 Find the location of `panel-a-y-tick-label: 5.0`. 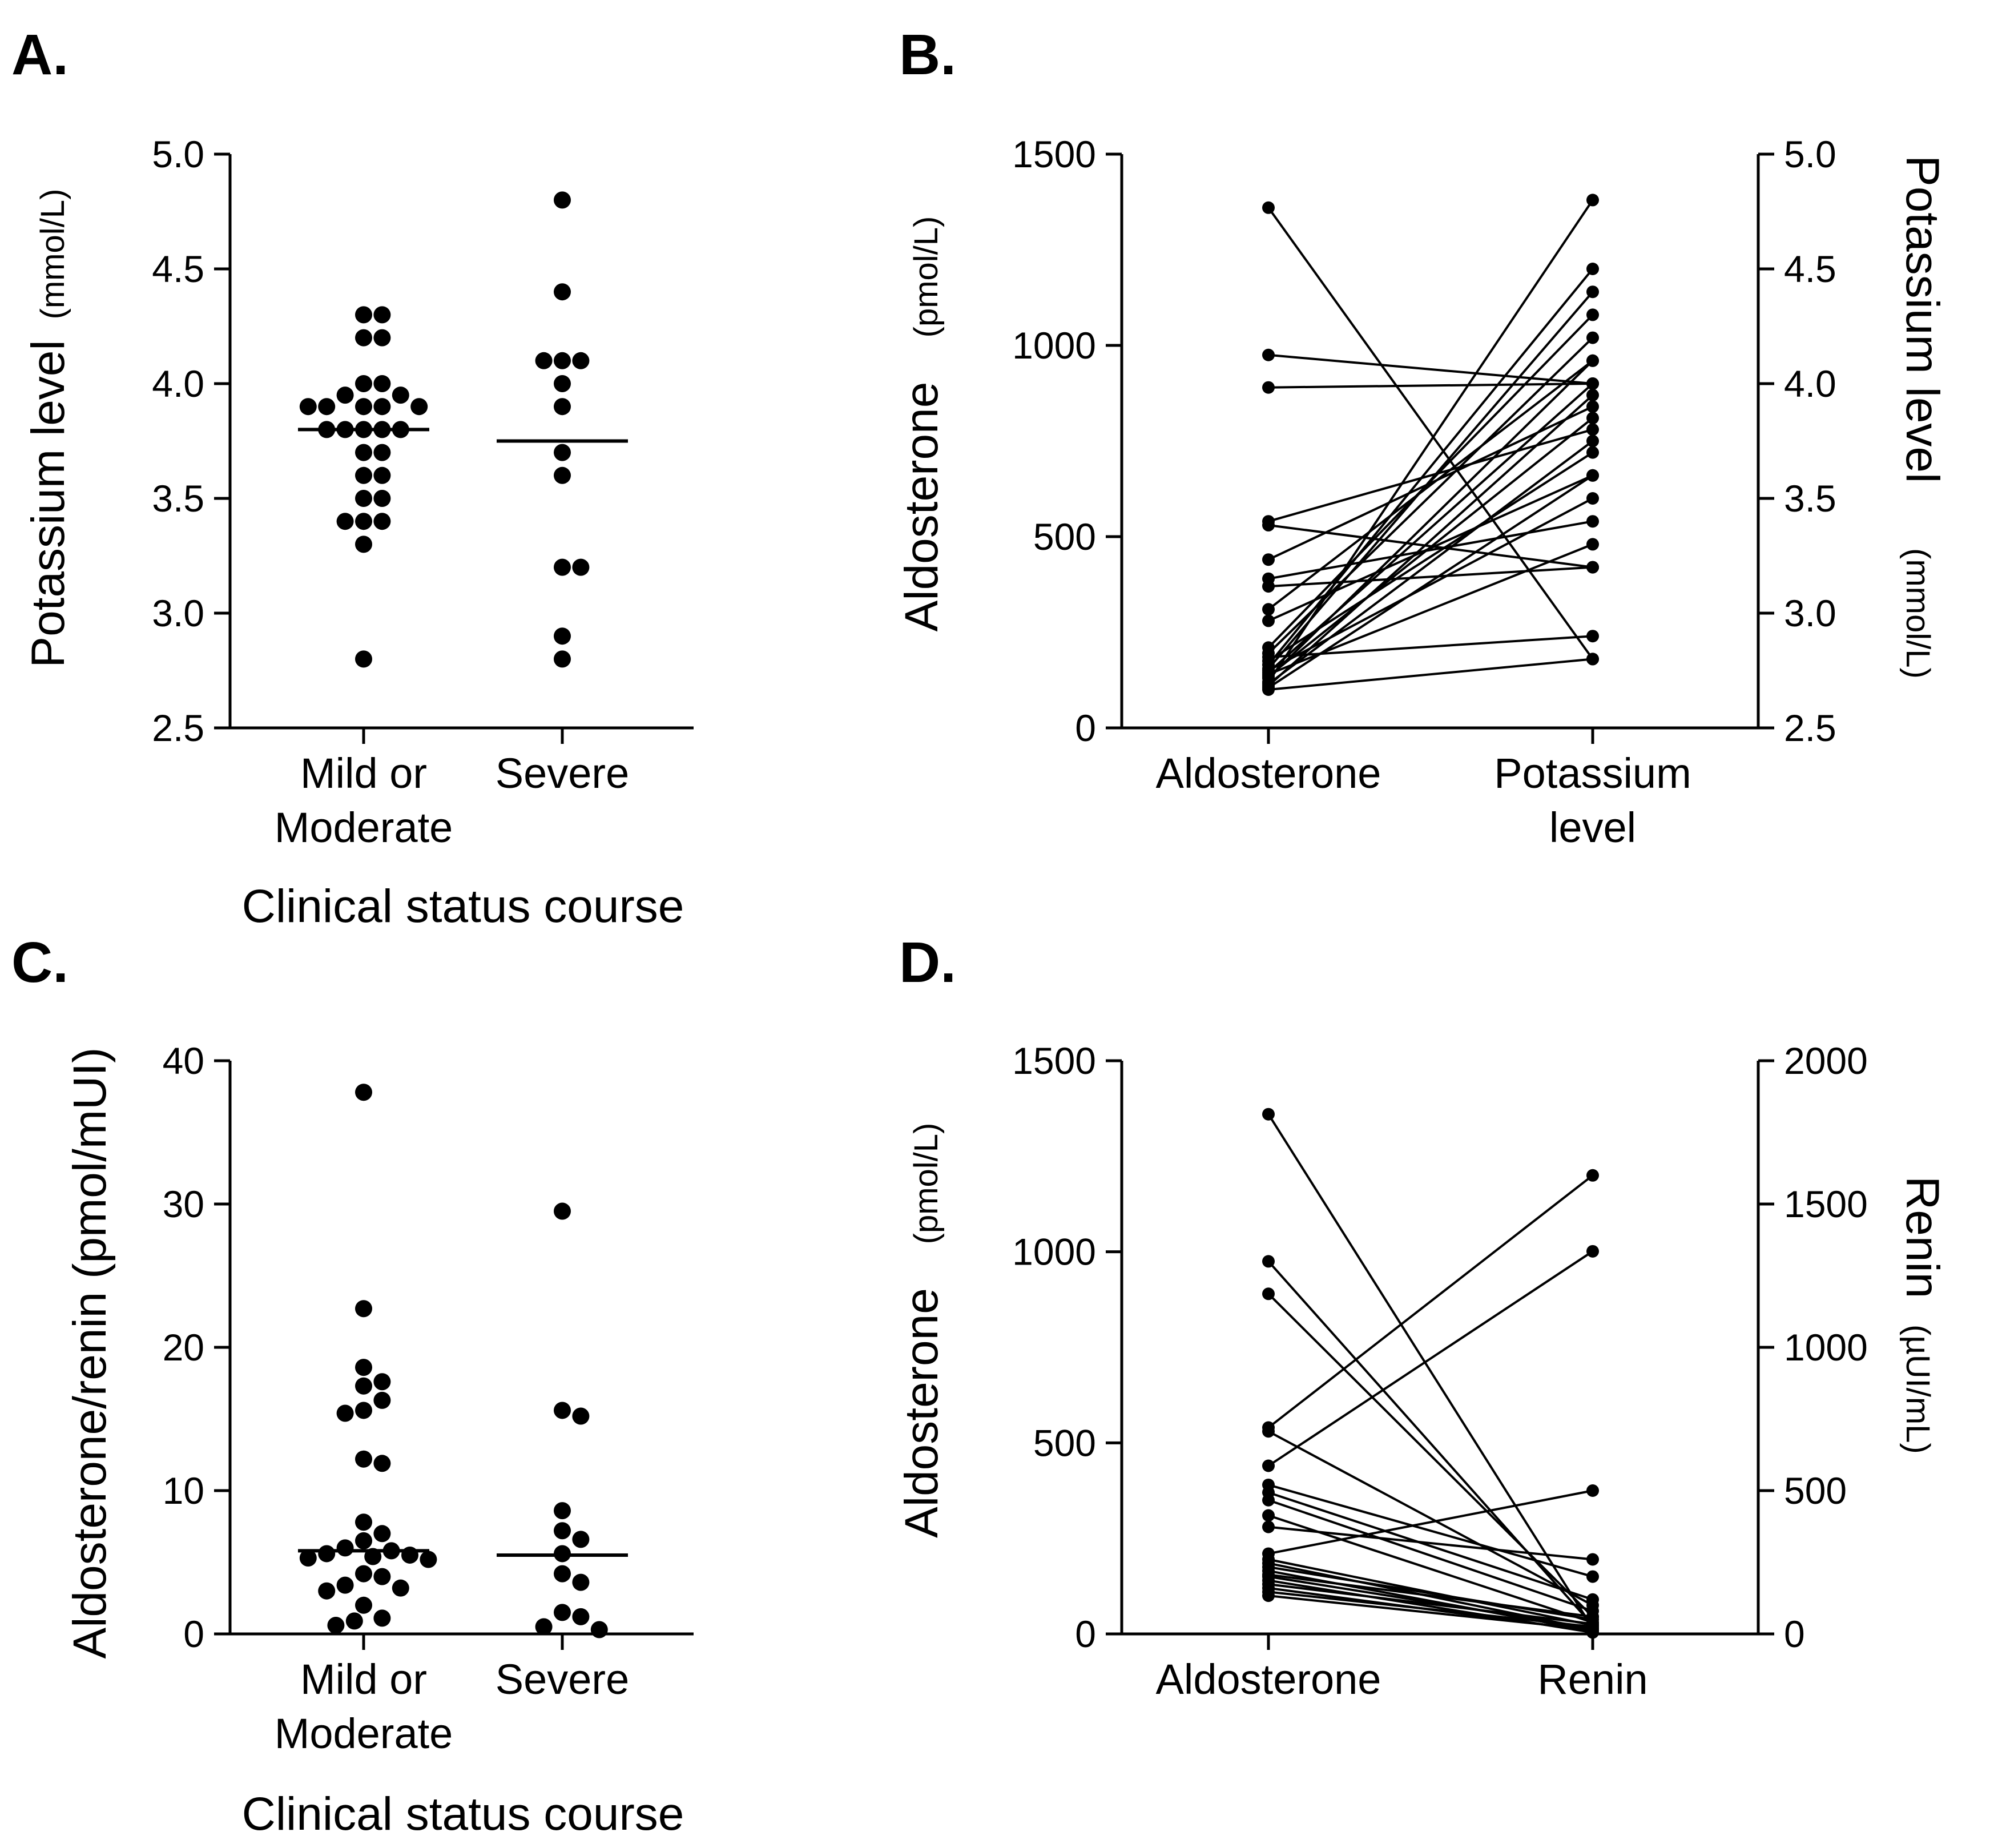

panel-a-y-tick-label: 5.0 is located at coordinates (178, 154).